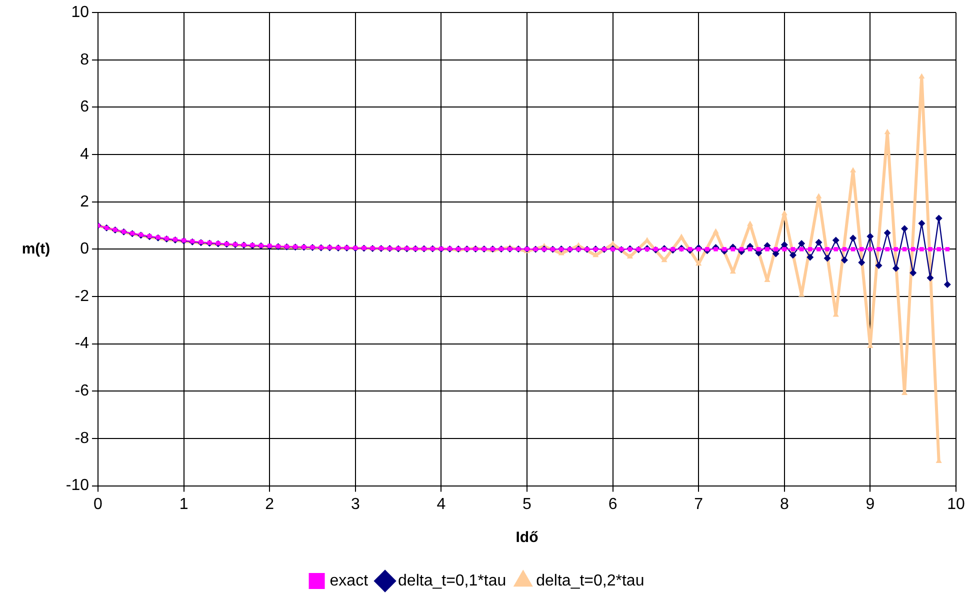  What do you see at coordinates (349, 581) in the screenshot?
I see `legend-label: exact` at bounding box center [349, 581].